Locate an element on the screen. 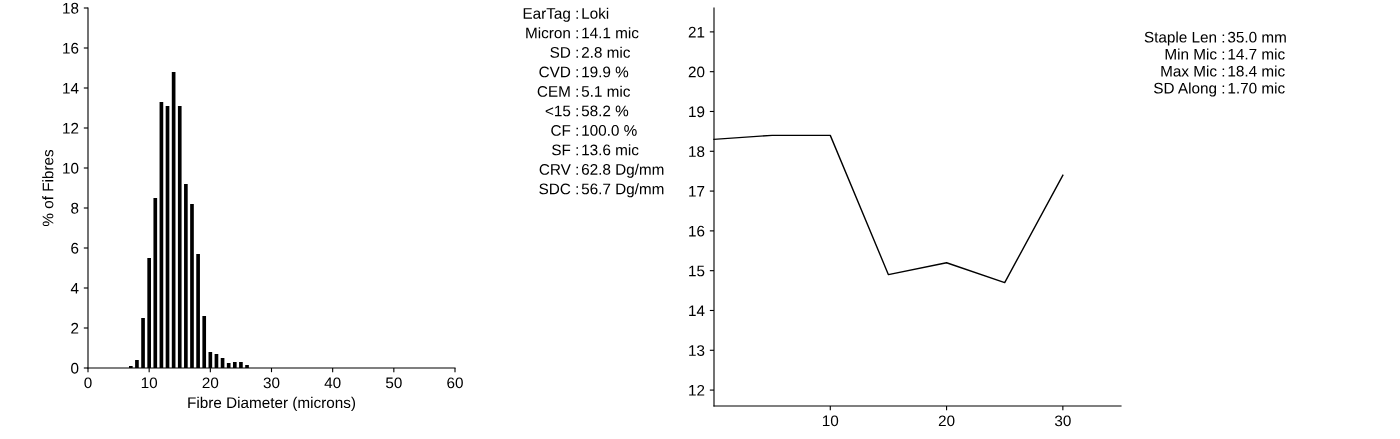  text: SF : 13.6 mic is located at coordinates (595, 150).